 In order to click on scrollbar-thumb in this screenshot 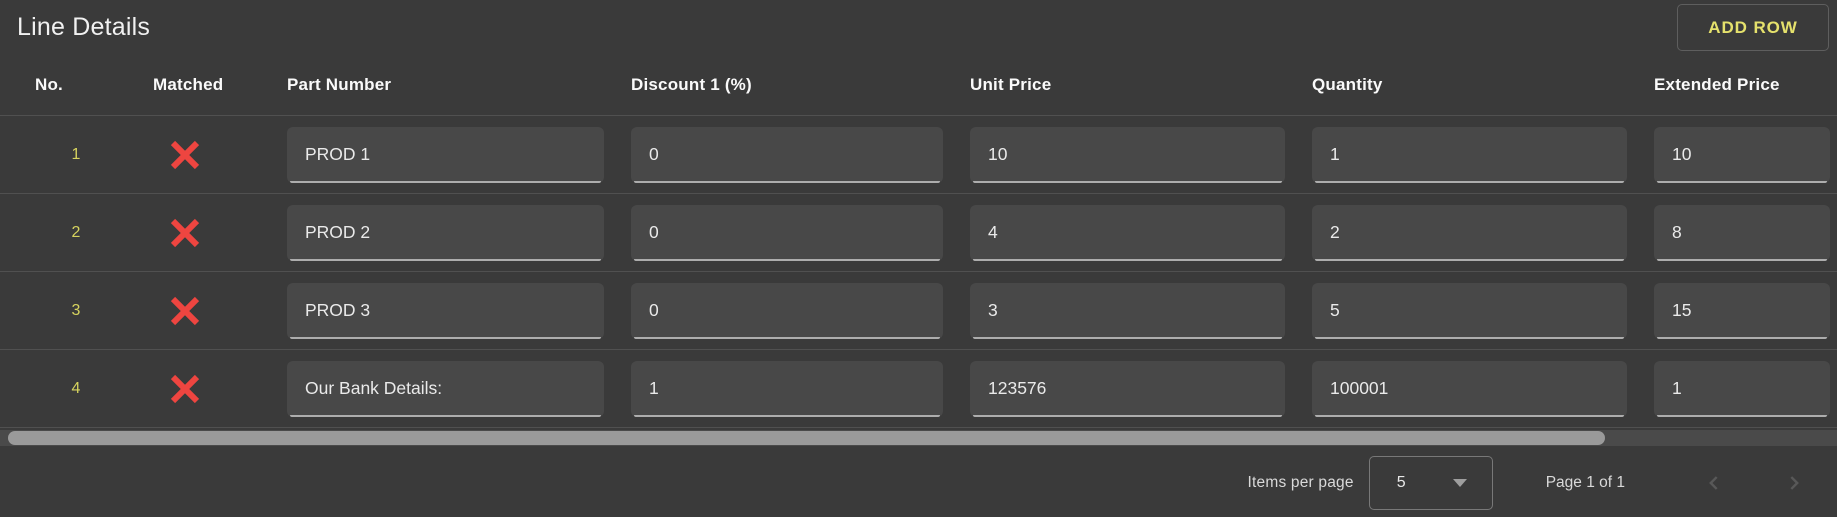, I will do `click(806, 438)`.